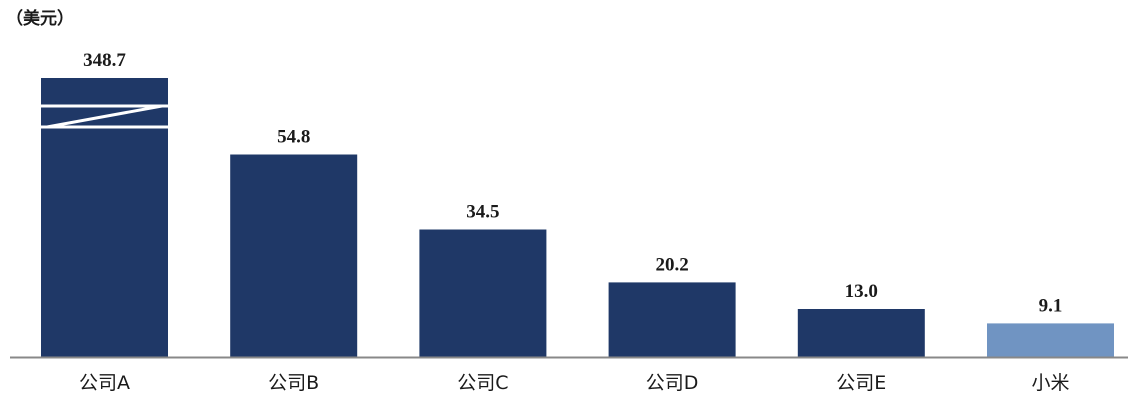 Image resolution: width=1132 pixels, height=395 pixels. Describe the element at coordinates (482, 212) in the screenshot. I see `value-label-3: 34.5` at that location.